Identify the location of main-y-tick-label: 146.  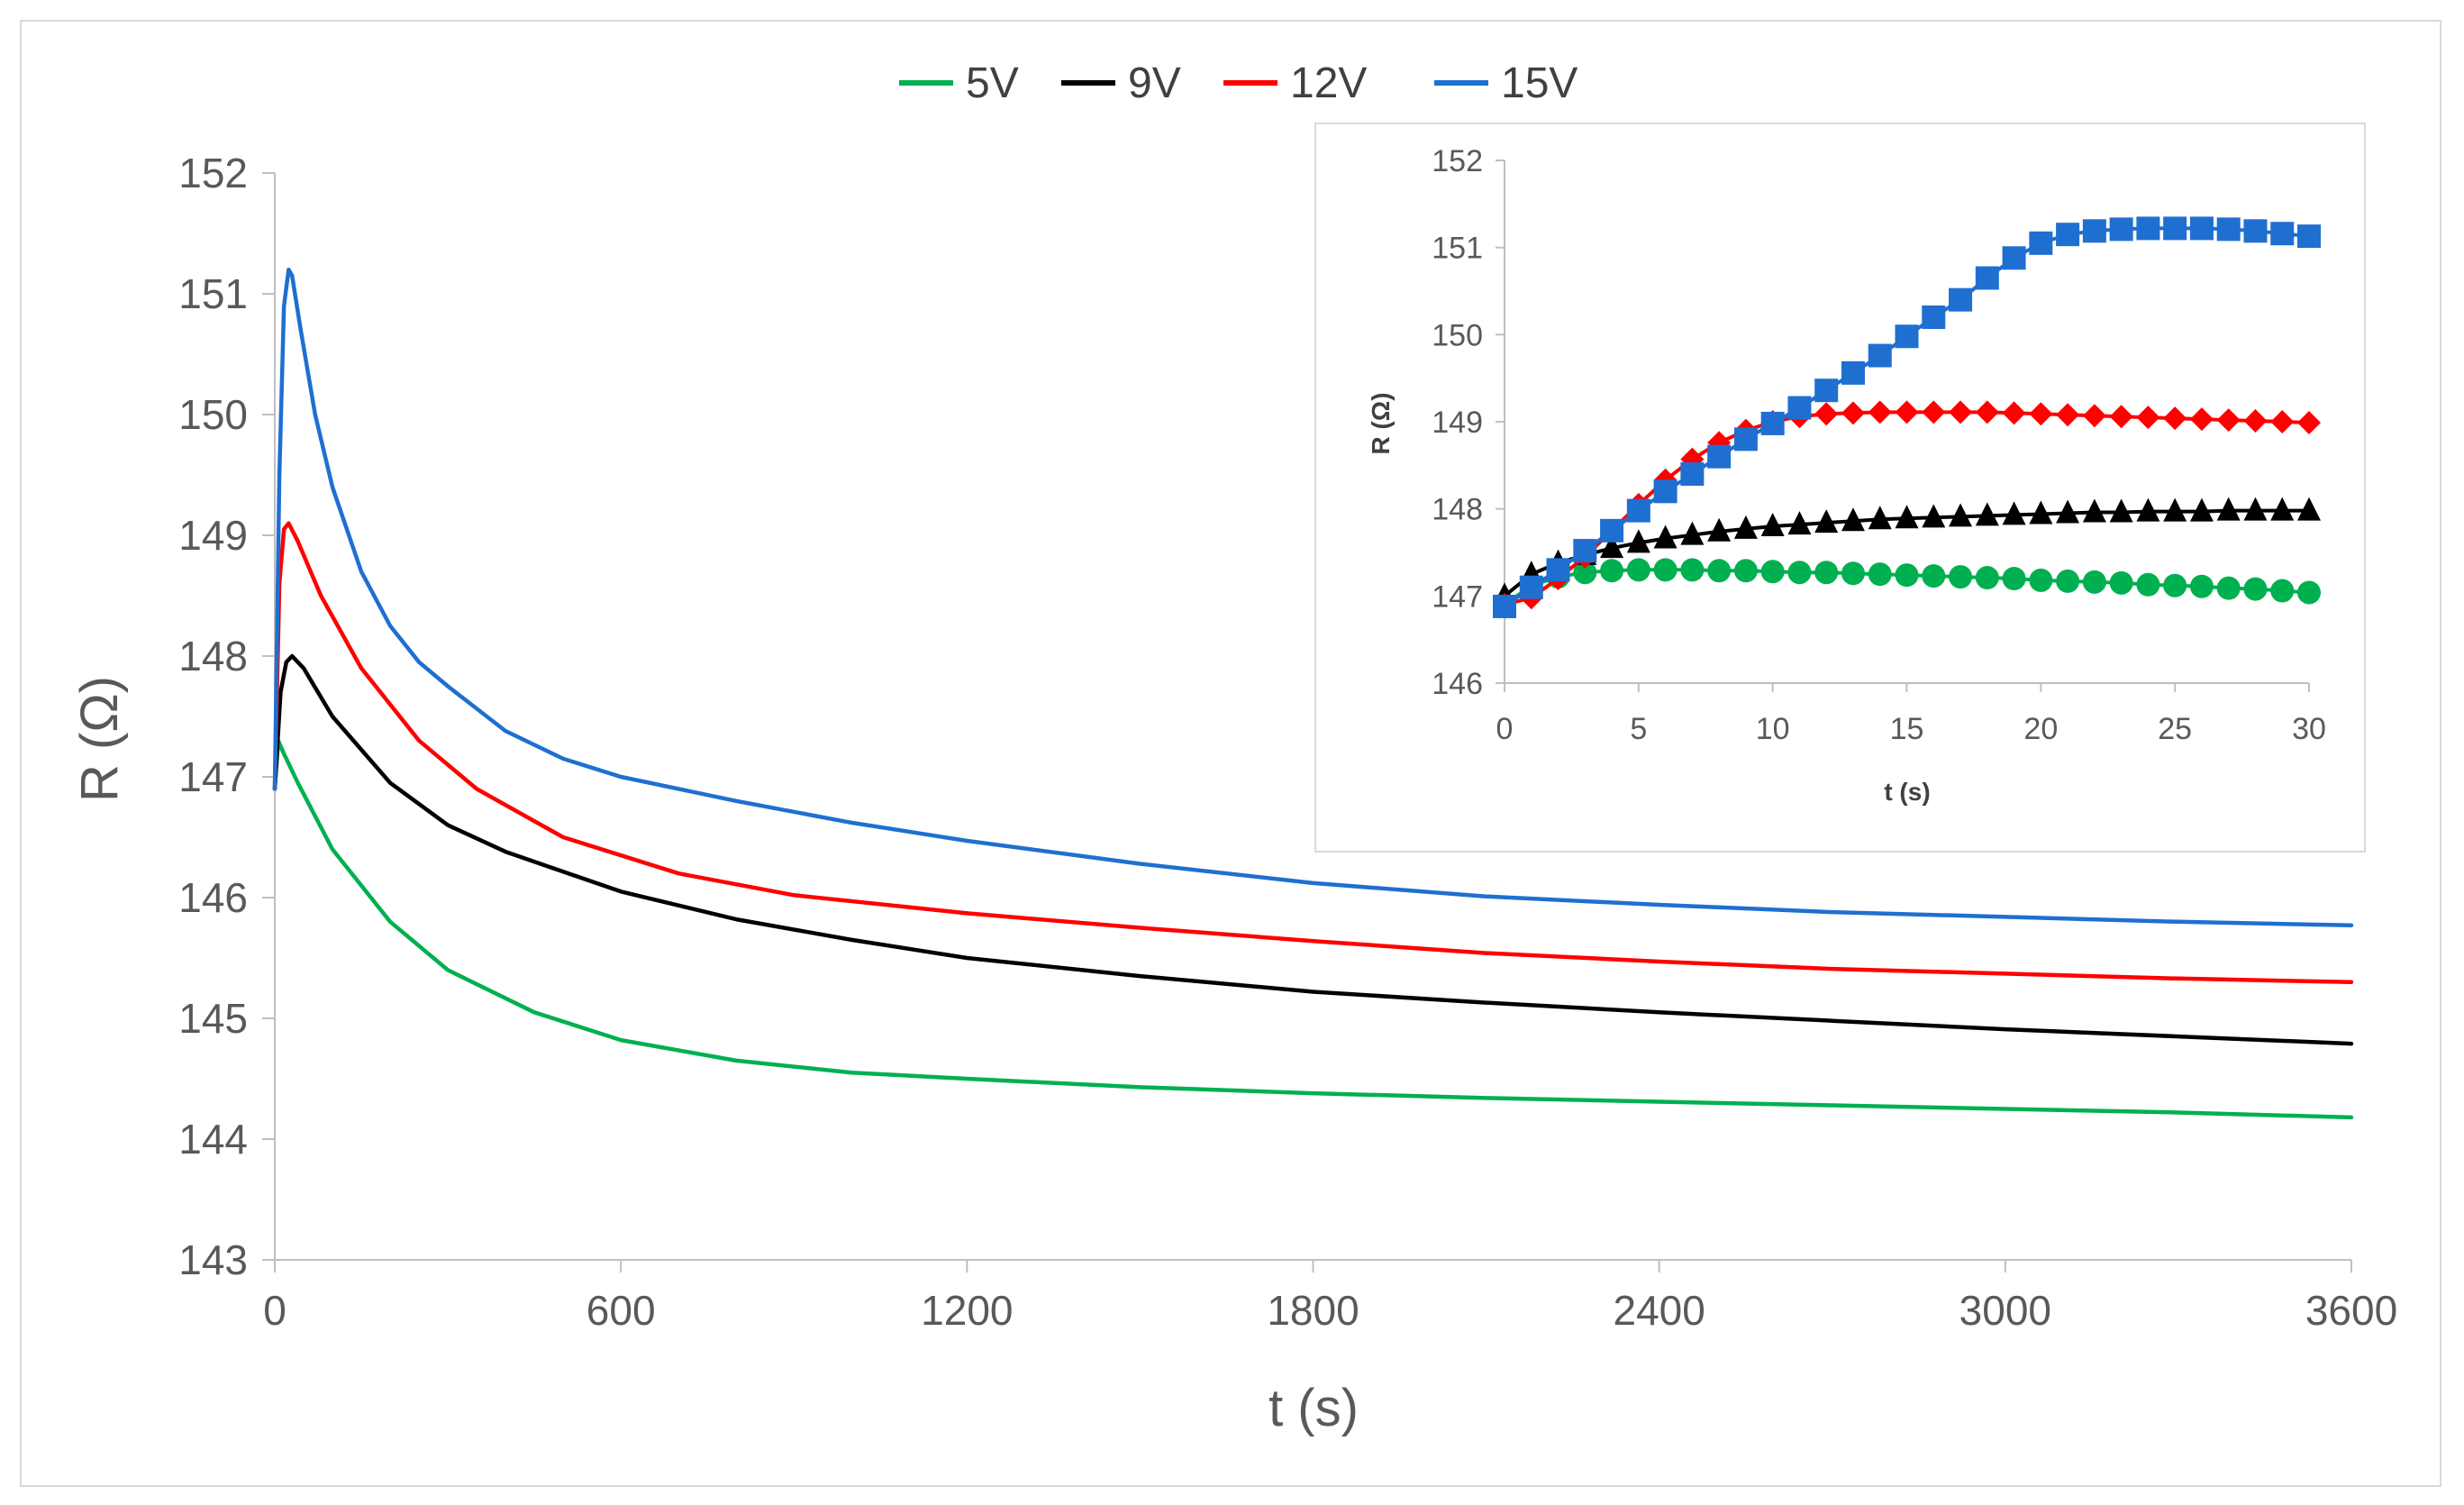
(213, 897).